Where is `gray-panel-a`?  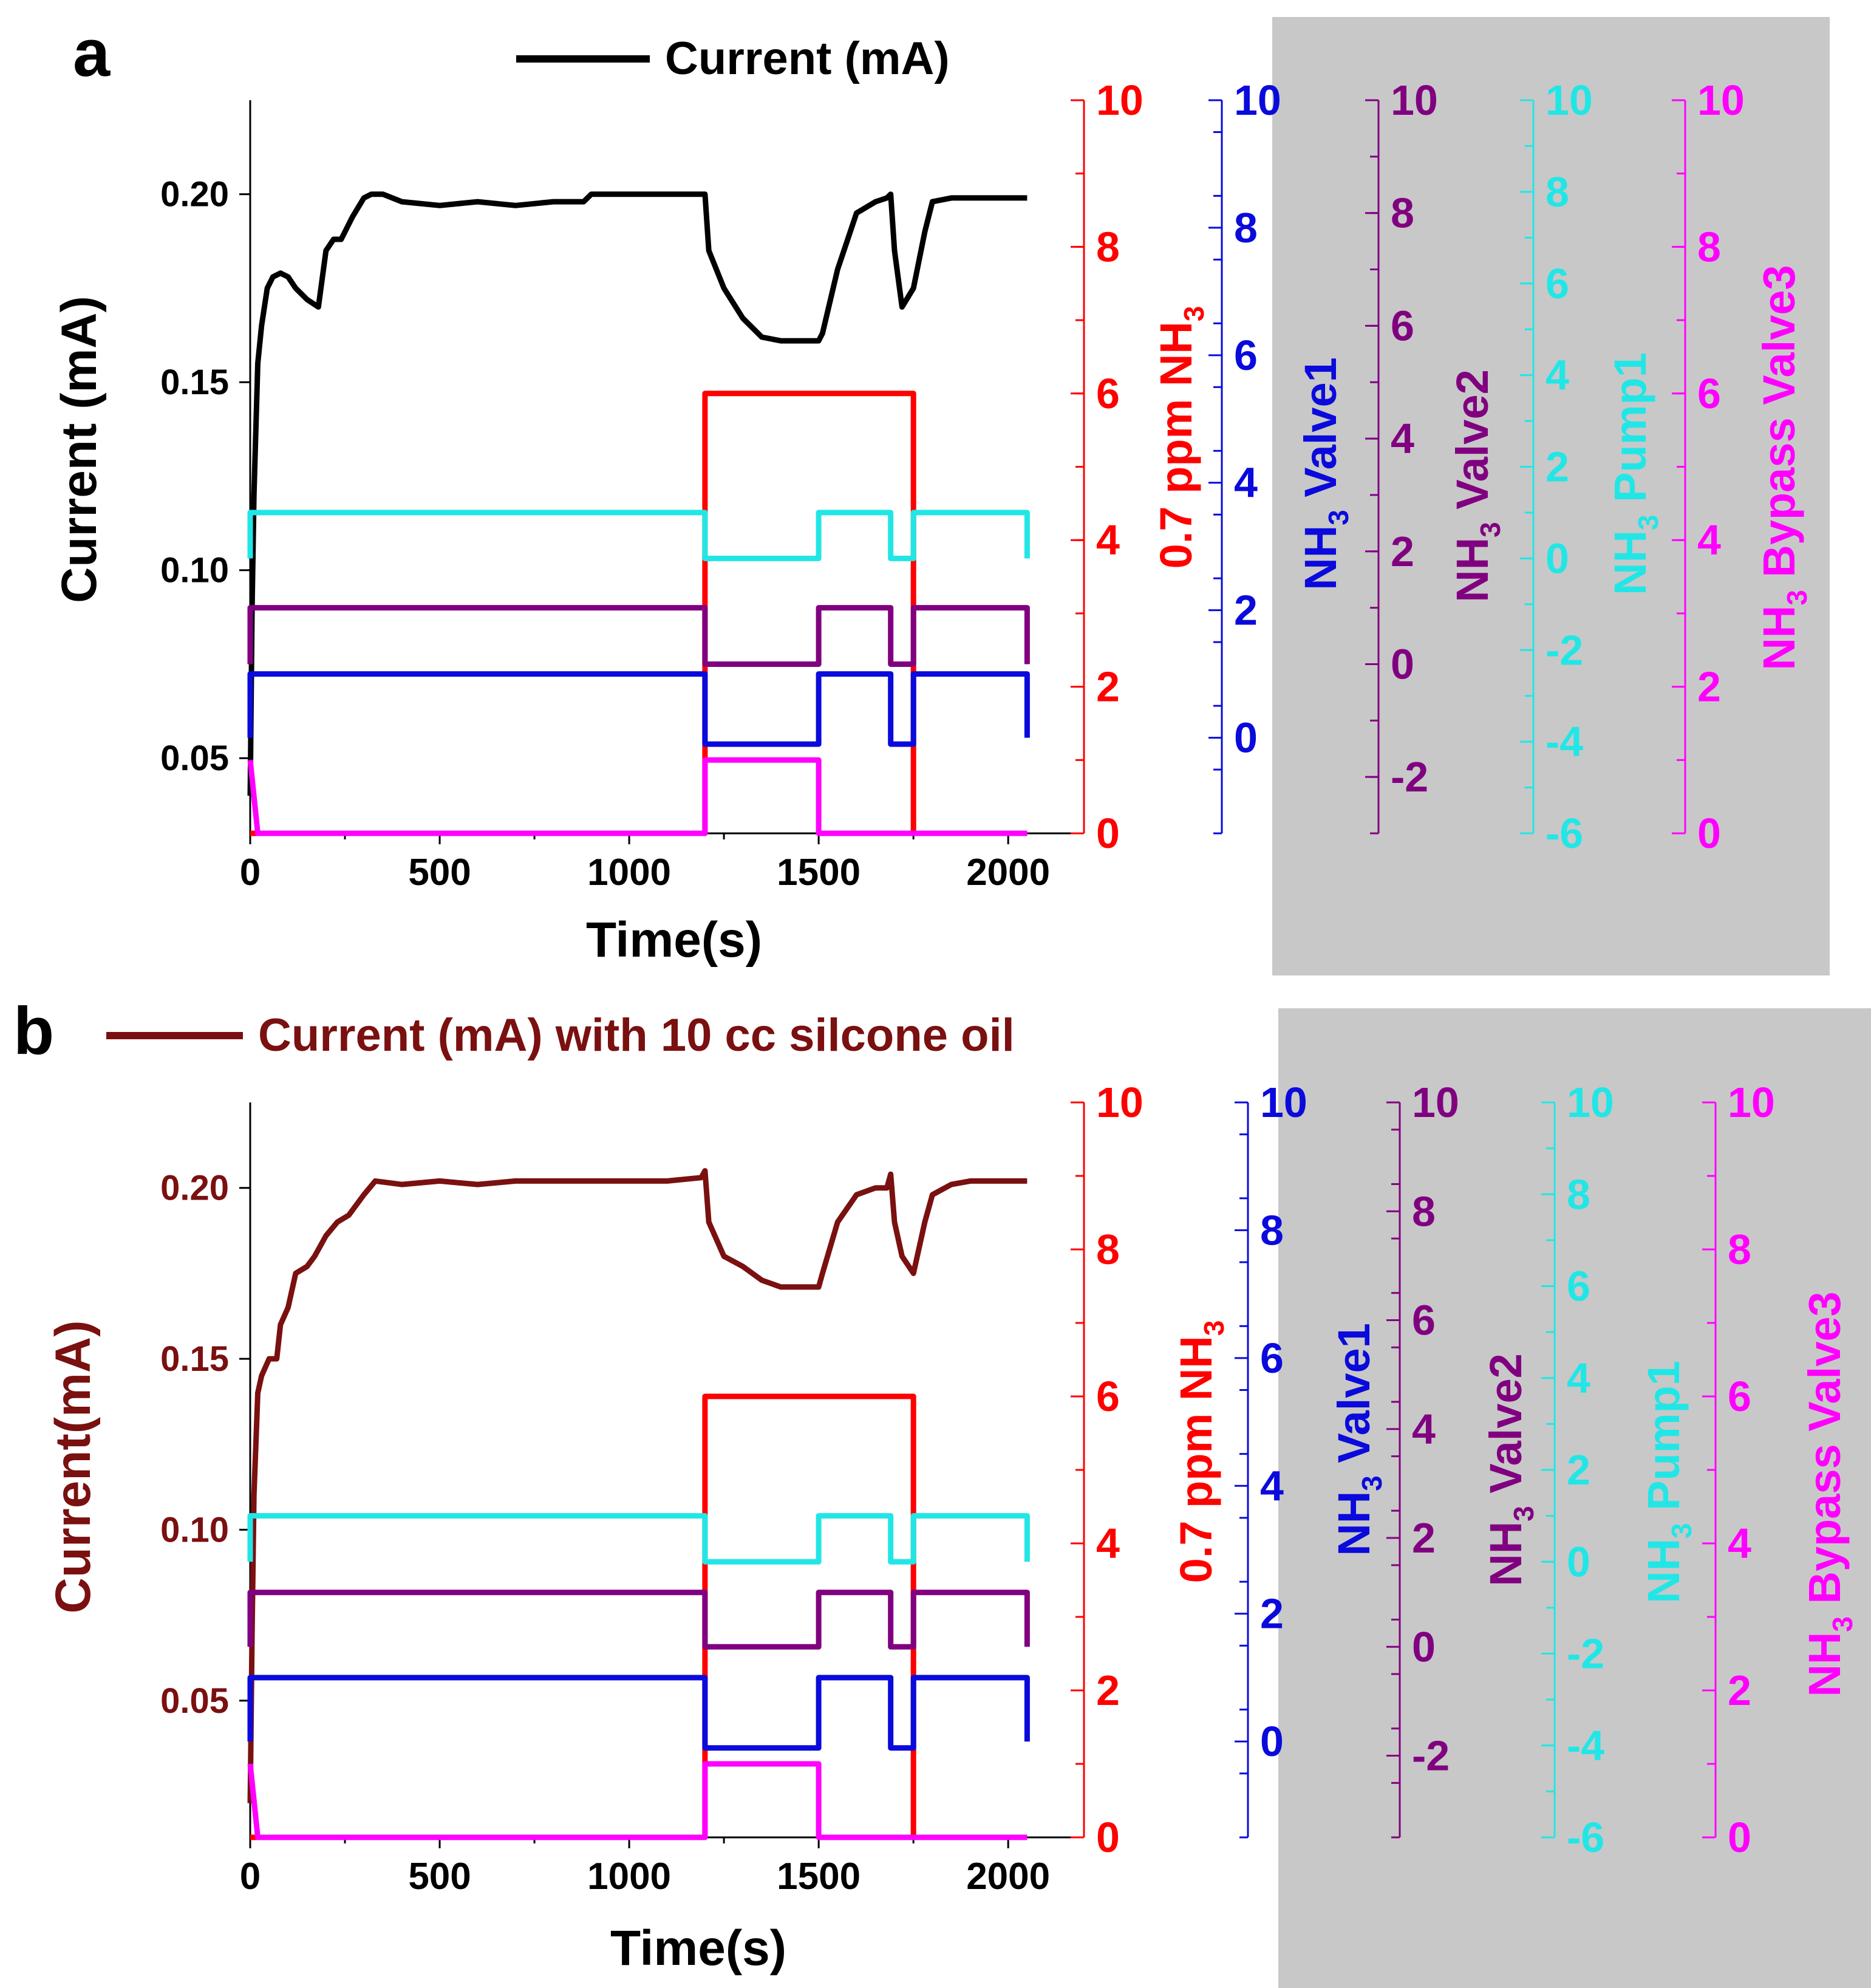
gray-panel-a is located at coordinates (1551, 496).